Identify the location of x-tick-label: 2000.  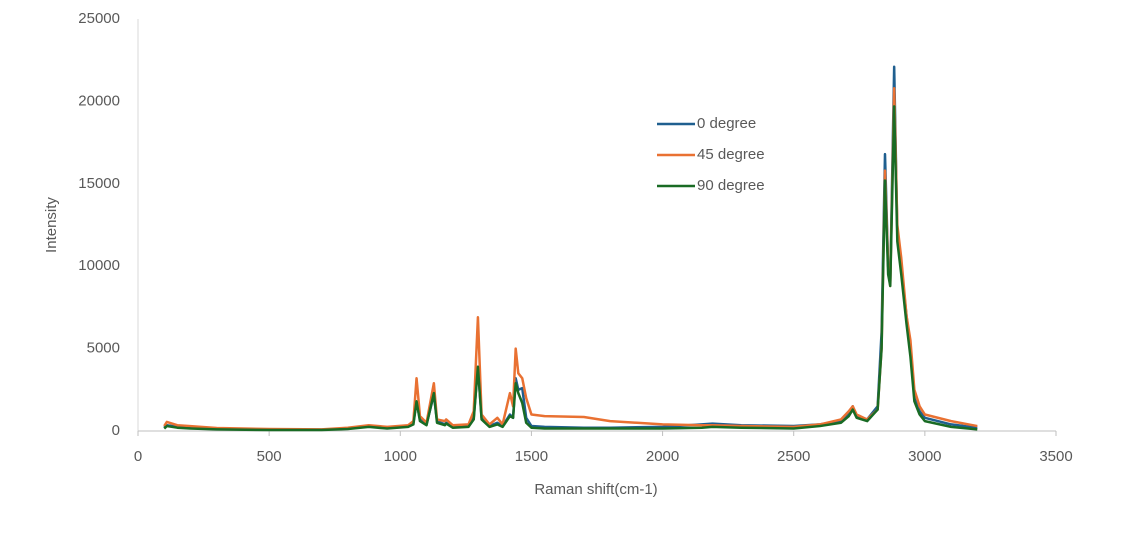
(662, 456).